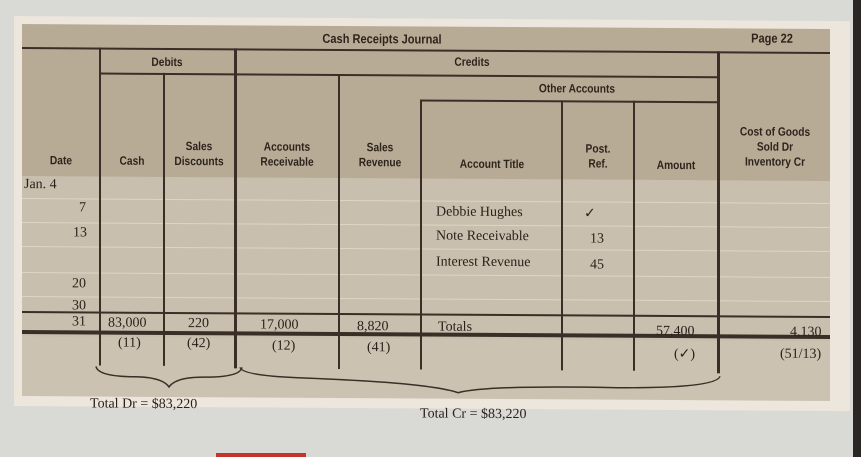  Describe the element at coordinates (261, 455) in the screenshot. I see `red-book-edge` at that location.